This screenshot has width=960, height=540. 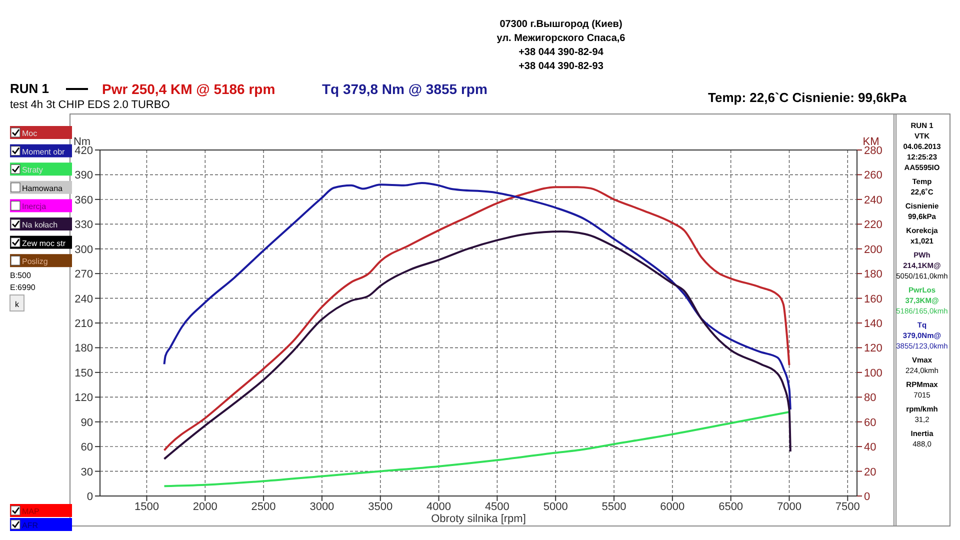 What do you see at coordinates (83, 398) in the screenshot?
I see `y-tick-label: 120` at bounding box center [83, 398].